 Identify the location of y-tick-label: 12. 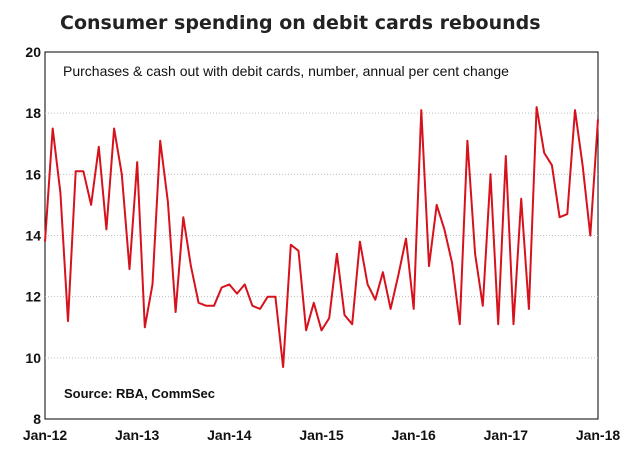
(33, 297).